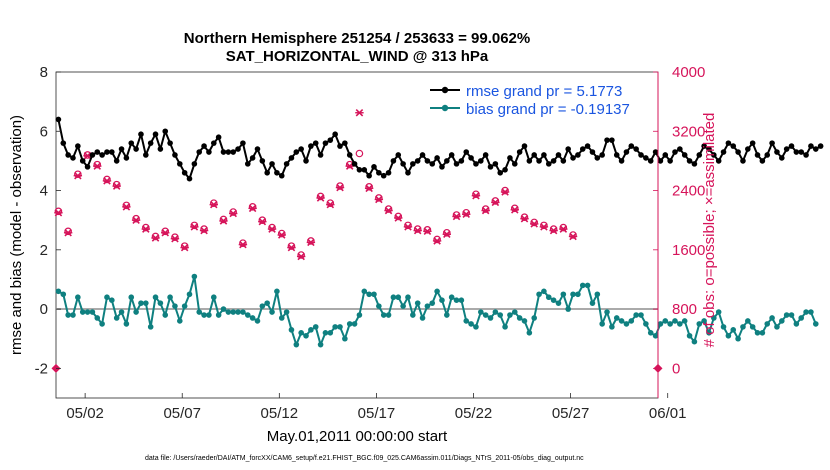 This screenshot has width=830, height=470. What do you see at coordinates (676, 368) in the screenshot?
I see `y2-tick-label: 0` at bounding box center [676, 368].